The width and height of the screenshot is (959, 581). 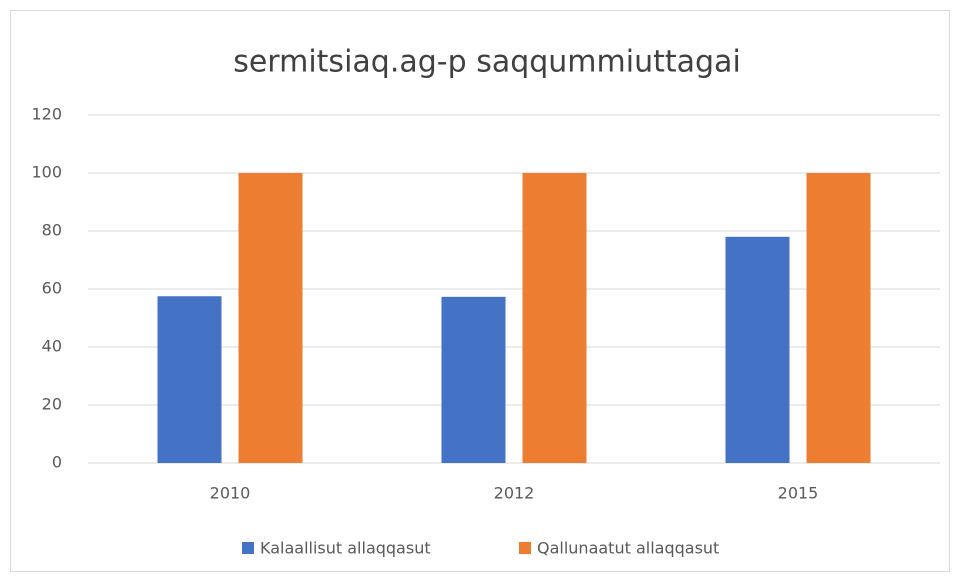 What do you see at coordinates (52, 230) in the screenshot?
I see `y-tick-label: 80` at bounding box center [52, 230].